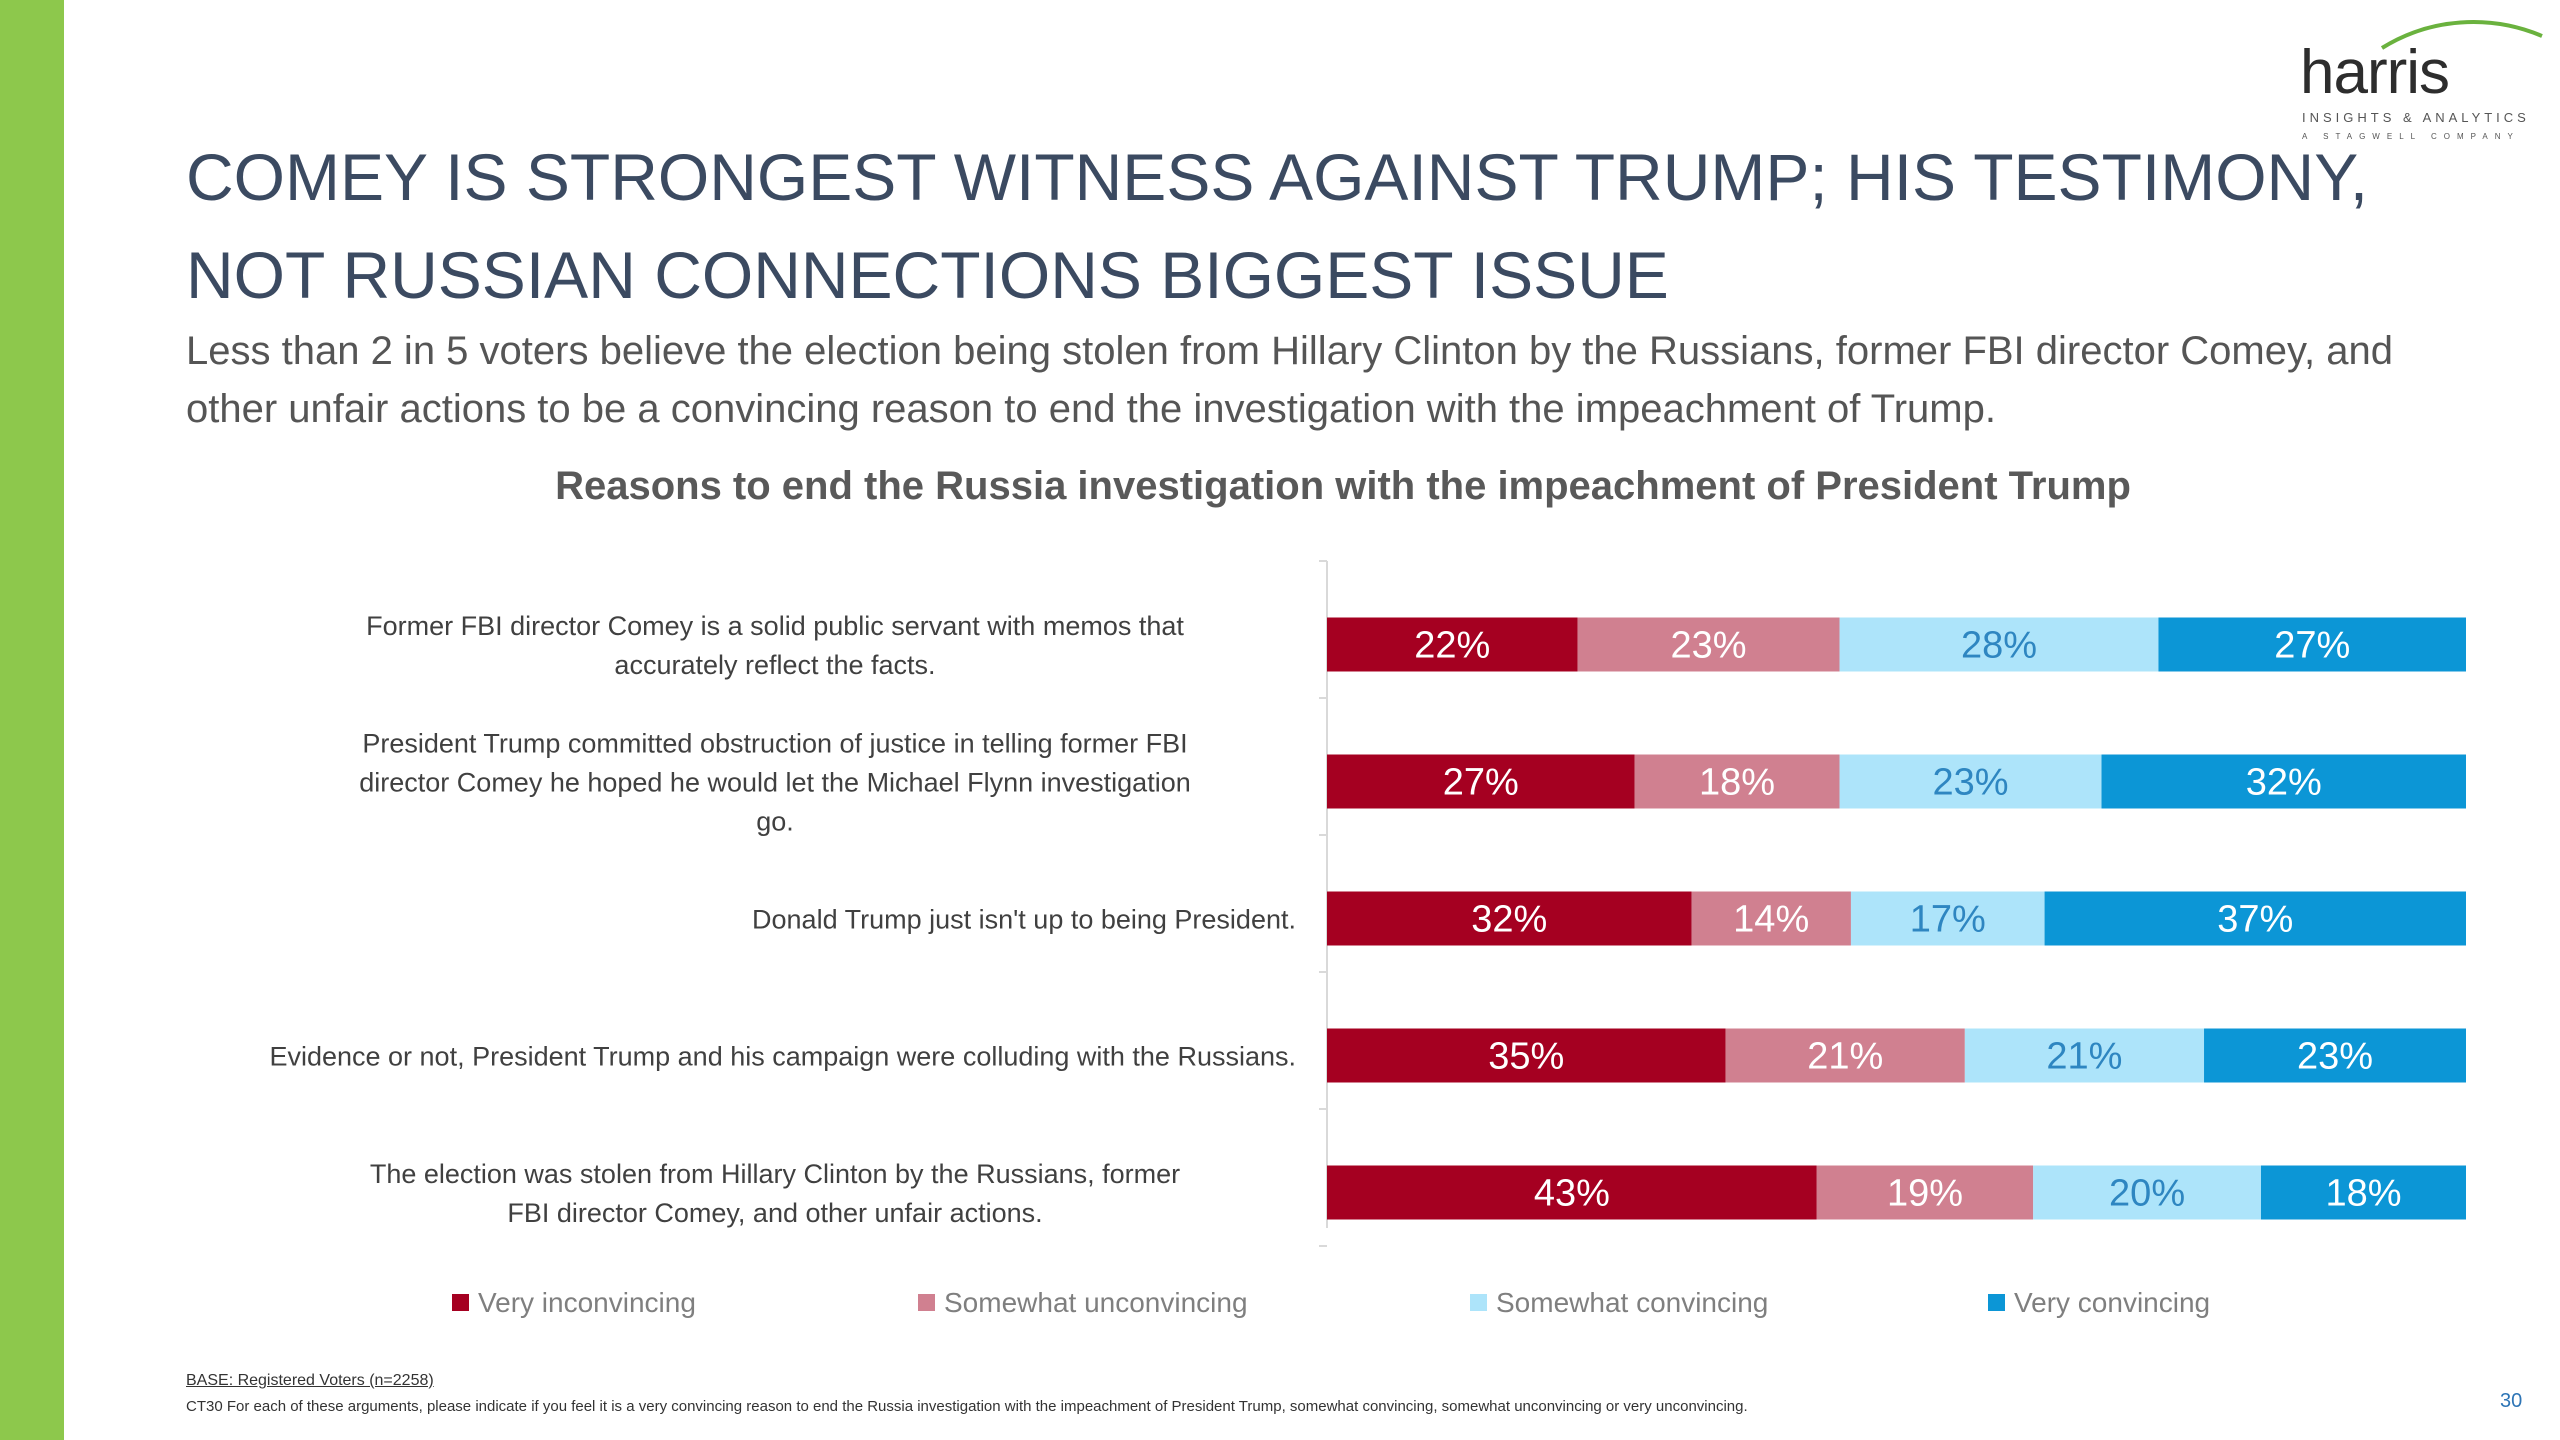 This screenshot has width=2560, height=1440. I want to click on data-label: 35%, so click(1526, 1057).